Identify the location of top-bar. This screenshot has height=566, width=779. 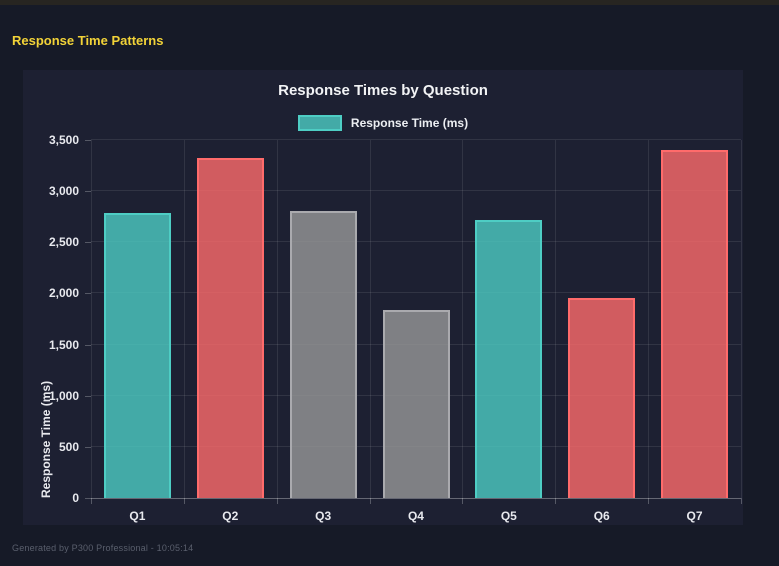
(389, 2).